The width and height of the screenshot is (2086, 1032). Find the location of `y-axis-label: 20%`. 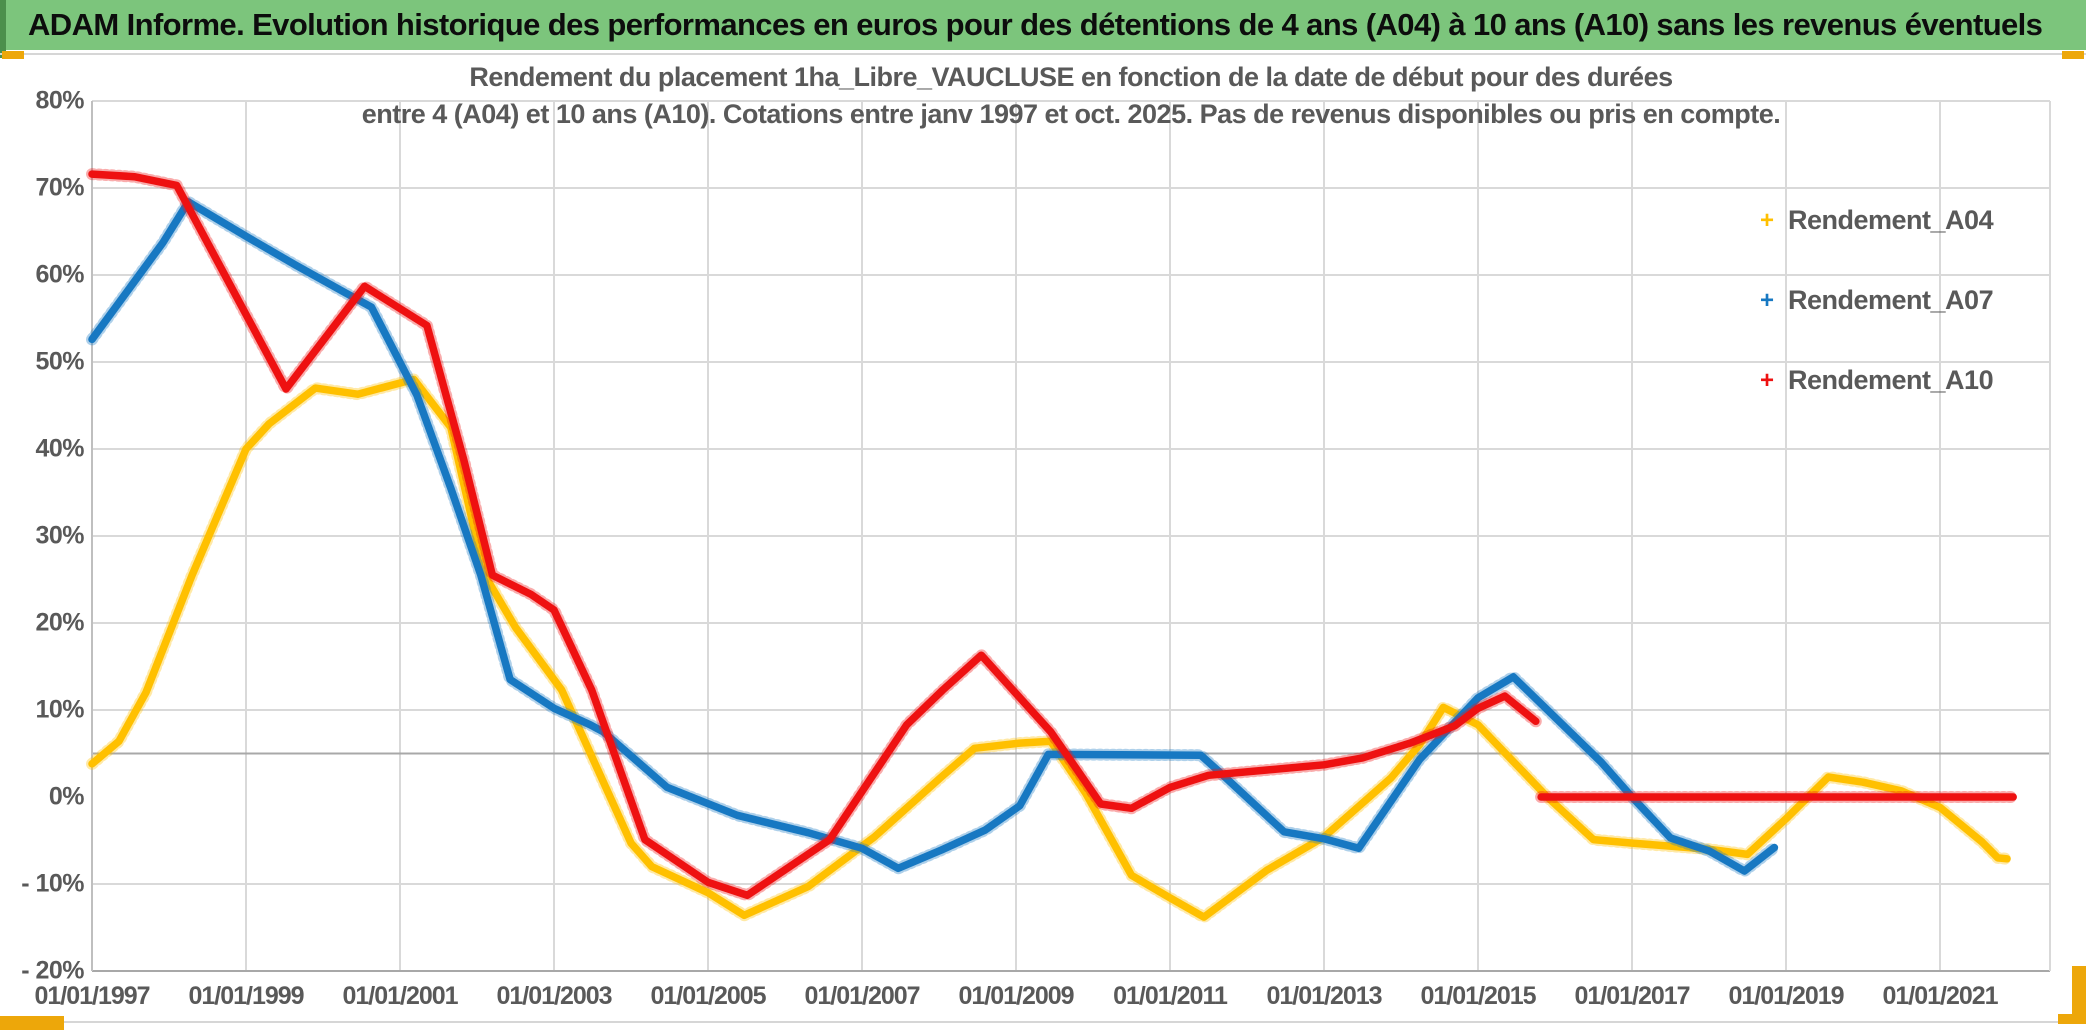

y-axis-label: 20% is located at coordinates (59, 622).